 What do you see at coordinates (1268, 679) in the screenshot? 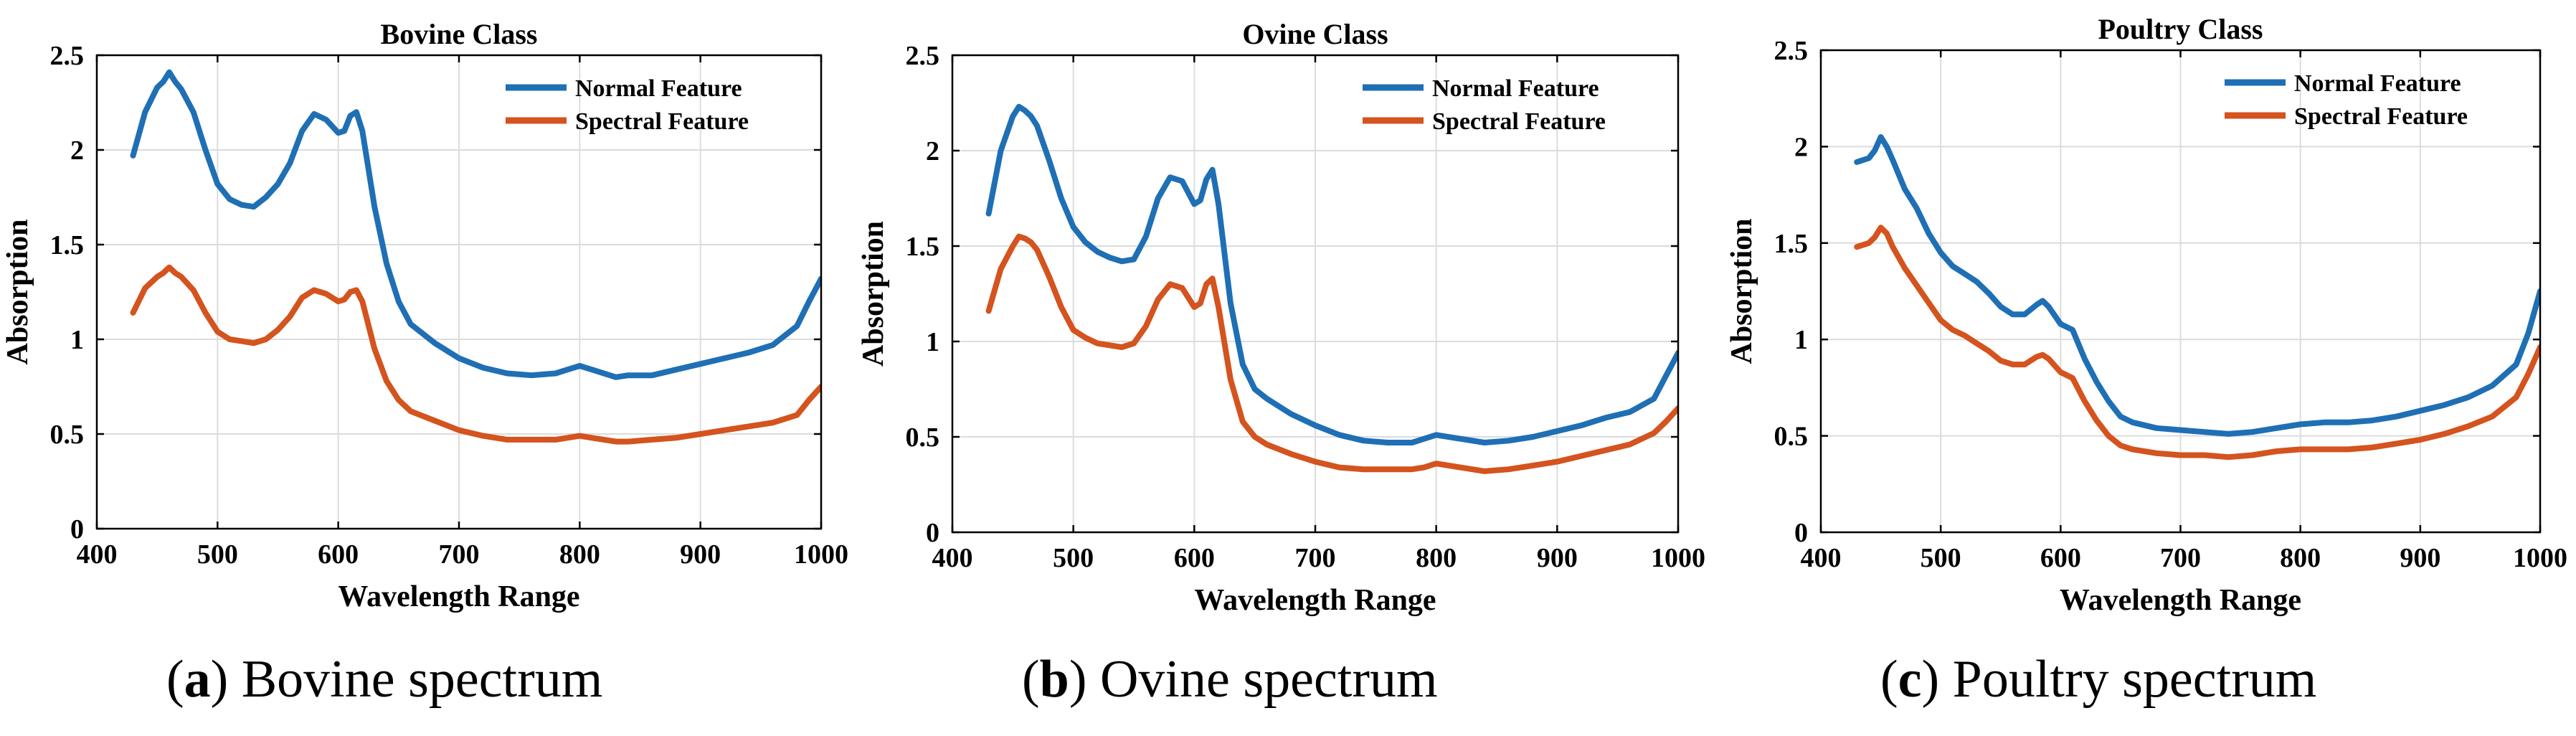
I see `caption-text: Ovine spectrum` at bounding box center [1268, 679].